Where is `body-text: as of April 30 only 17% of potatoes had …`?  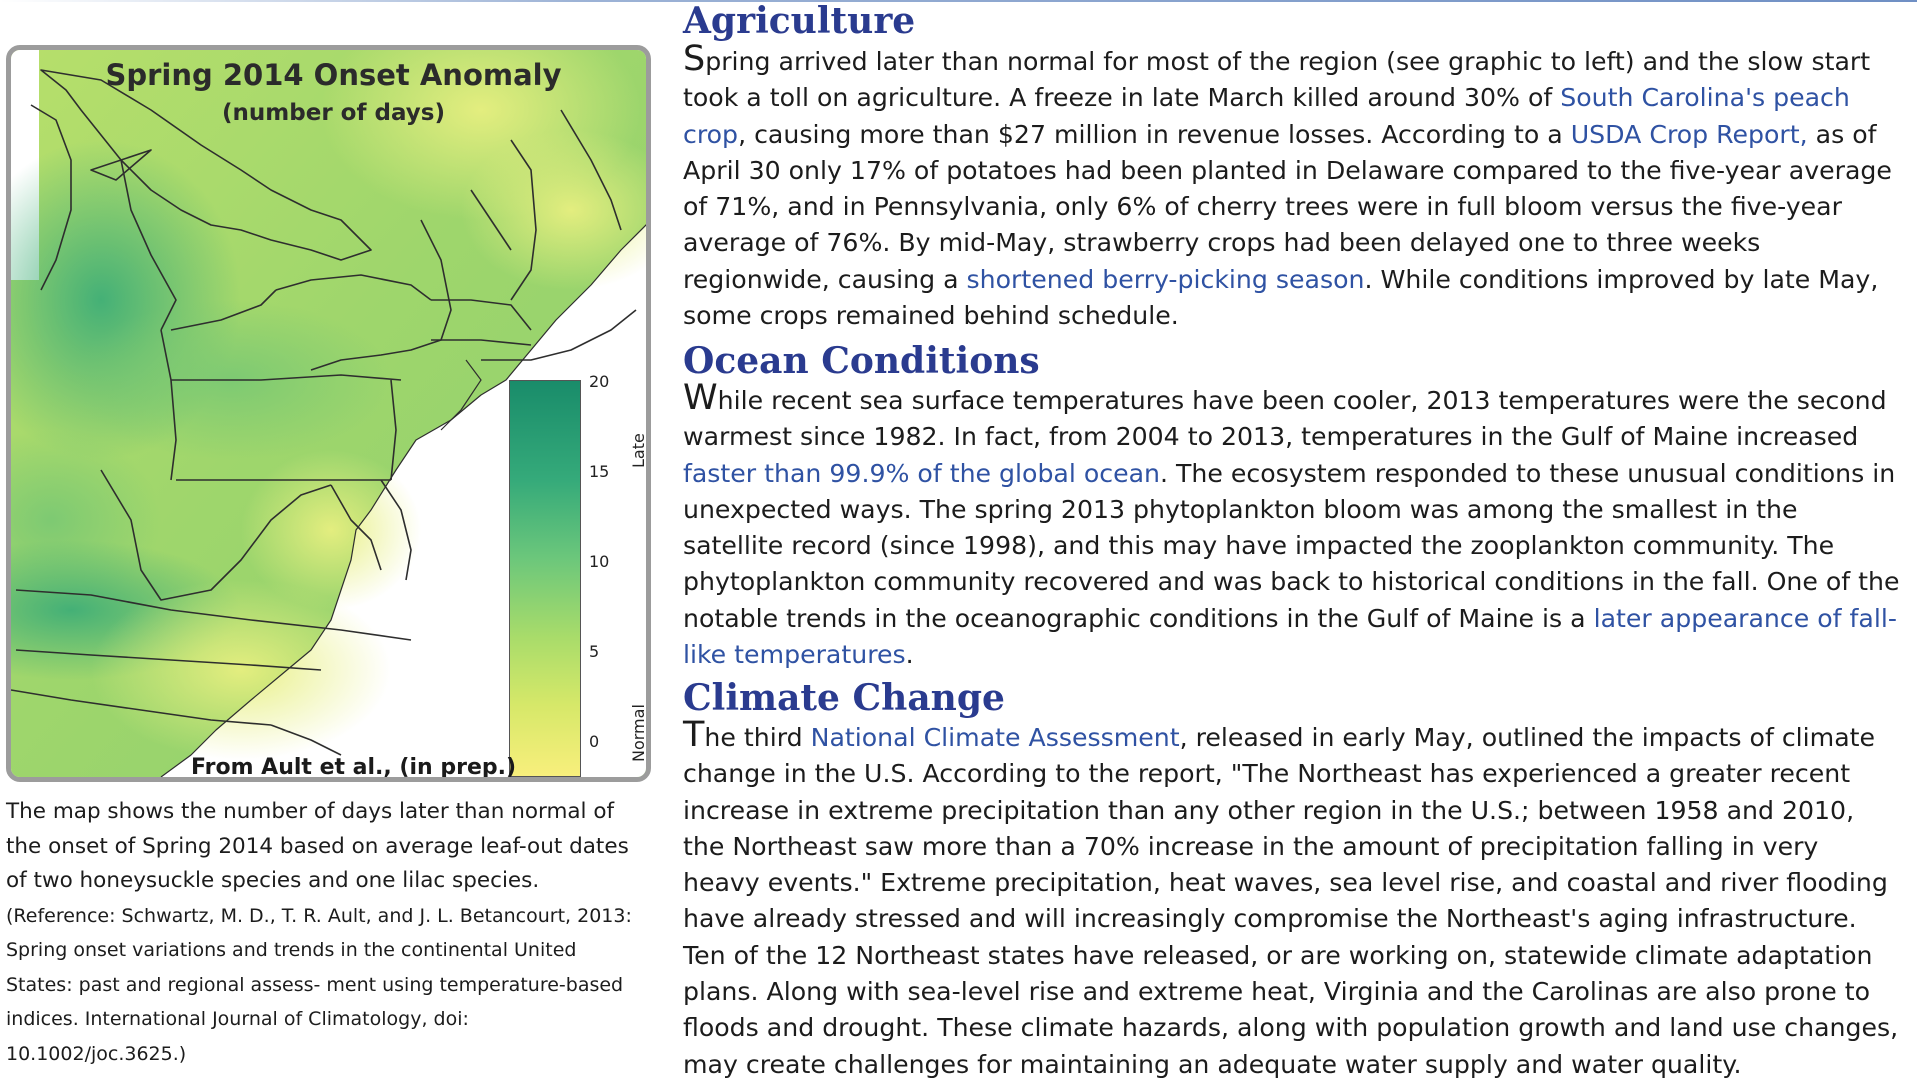
body-text: as of April 30 only 17% of potatoes had … is located at coordinates (1287, 206).